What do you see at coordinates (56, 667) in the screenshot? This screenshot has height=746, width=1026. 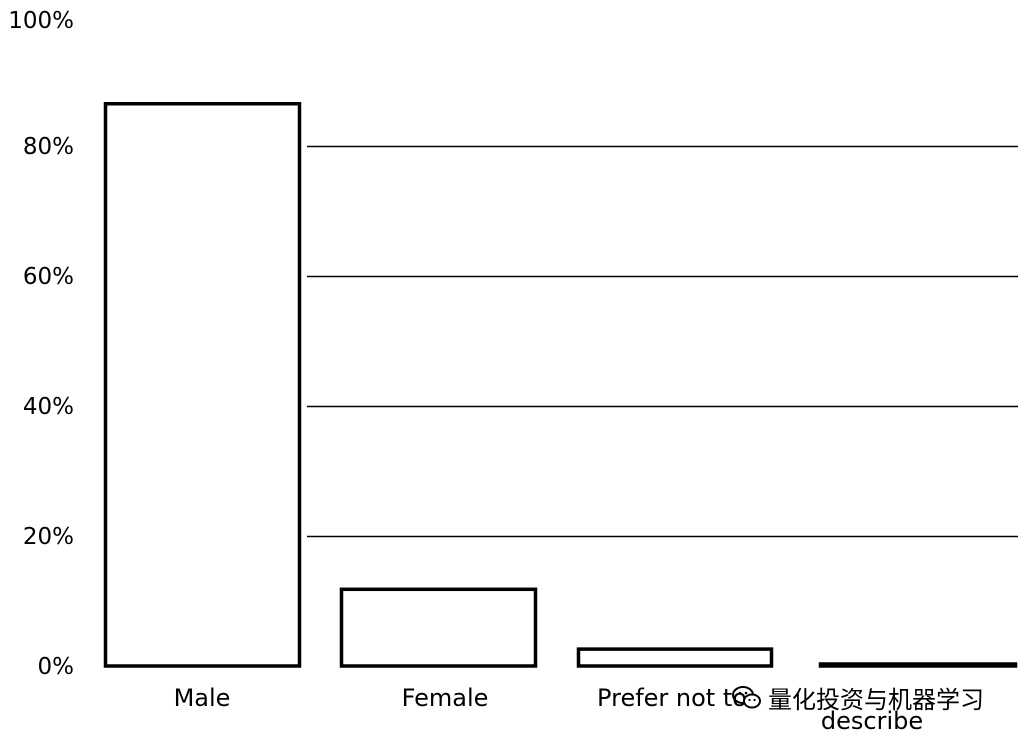 I see `y-tick-label: 0%` at bounding box center [56, 667].